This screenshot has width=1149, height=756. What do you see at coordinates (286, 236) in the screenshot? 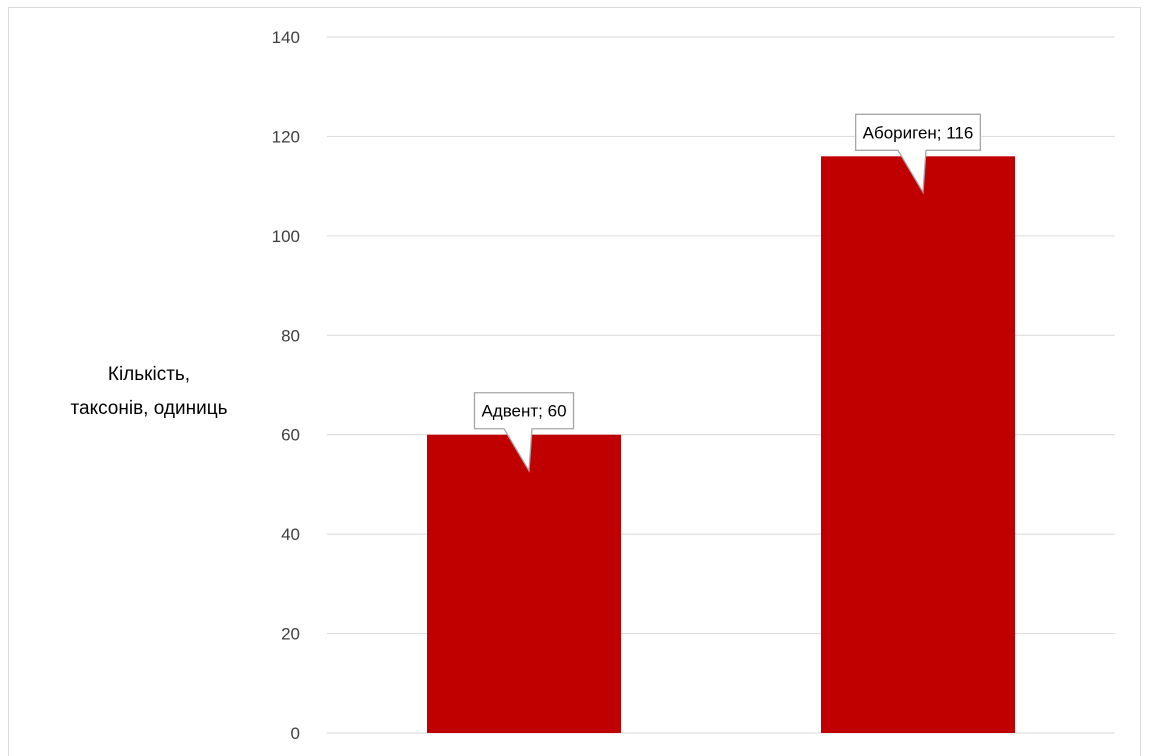
I see `y-tick-label: 100` at bounding box center [286, 236].